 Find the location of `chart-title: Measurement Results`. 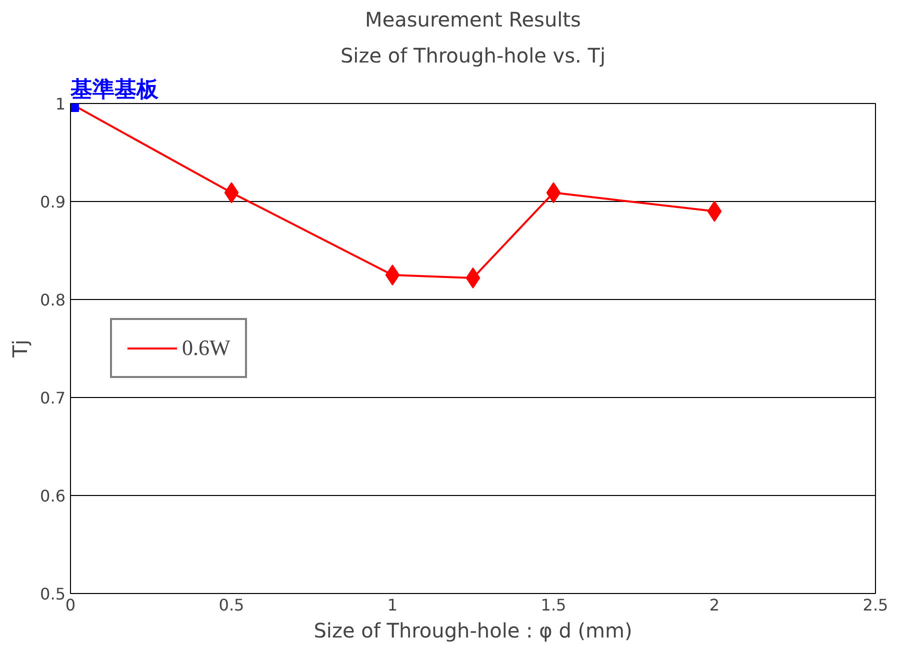

chart-title: Measurement Results is located at coordinates (473, 20).